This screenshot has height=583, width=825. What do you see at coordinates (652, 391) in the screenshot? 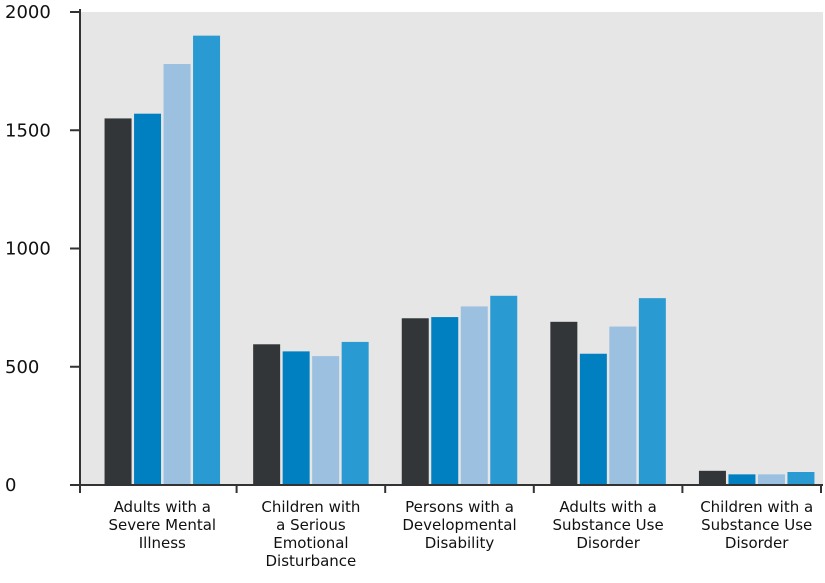
I see `bar-cat4-series4` at bounding box center [652, 391].